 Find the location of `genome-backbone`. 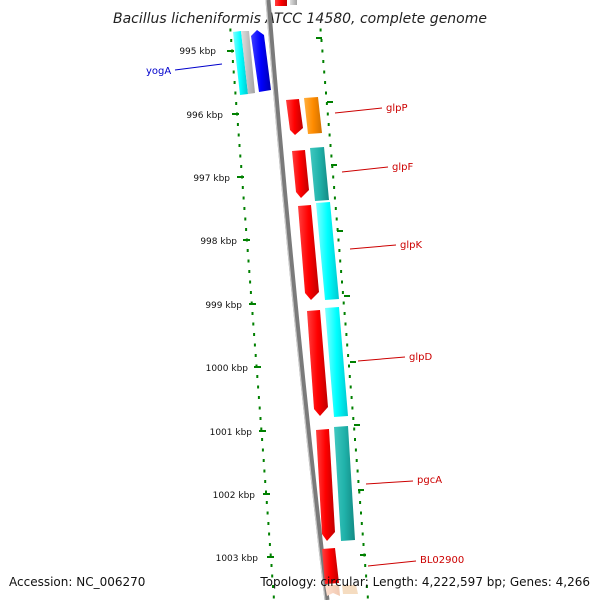

genome-backbone is located at coordinates (297, 300).